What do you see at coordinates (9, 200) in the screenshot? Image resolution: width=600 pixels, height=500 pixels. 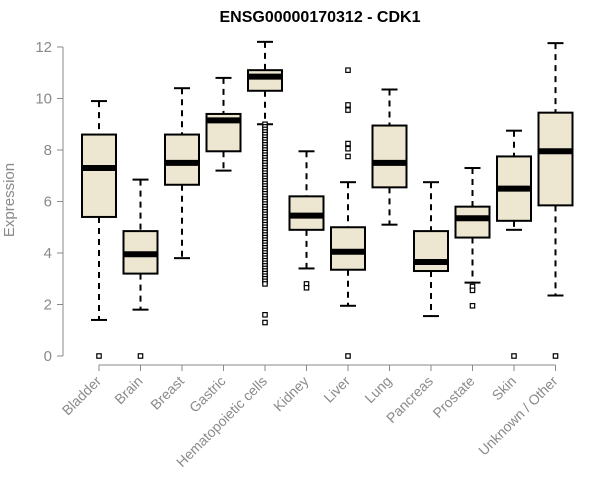 I see `y-axis-label: Expression` at bounding box center [9, 200].